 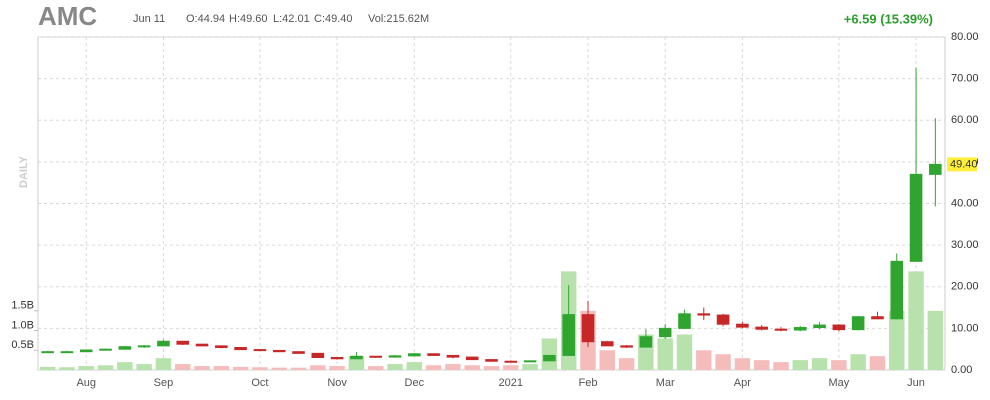 I want to click on x-tick-label: Feb, so click(x=588, y=383).